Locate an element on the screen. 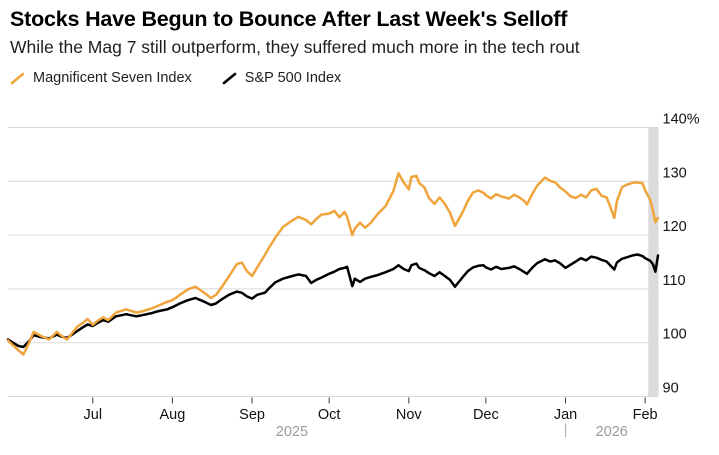  month-label: Jul is located at coordinates (93, 415).